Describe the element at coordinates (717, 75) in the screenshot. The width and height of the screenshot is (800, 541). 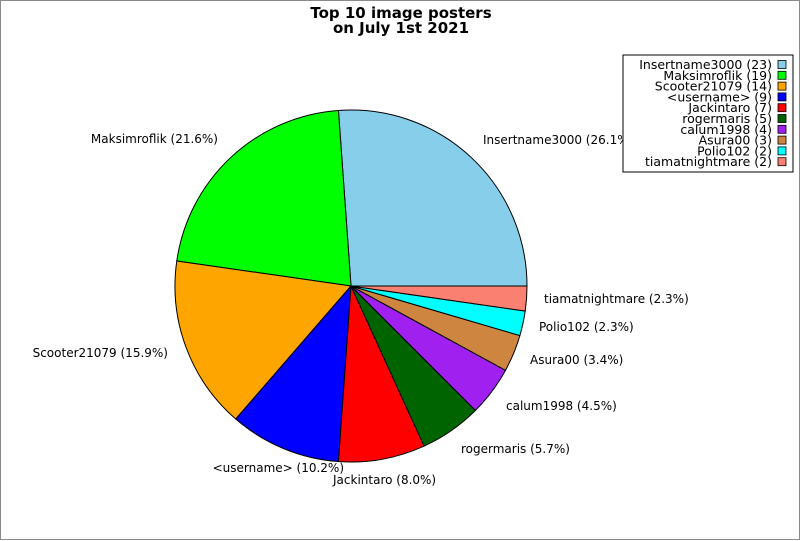
I see `legend-entry-label: Maksimroflik (19)` at that location.